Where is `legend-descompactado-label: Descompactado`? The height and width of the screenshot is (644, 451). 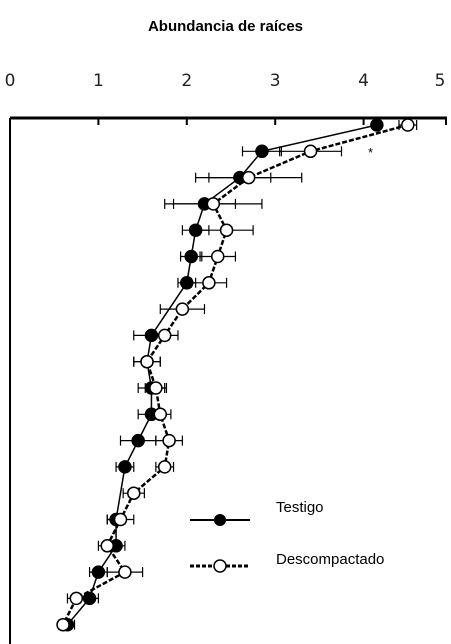
legend-descompactado-label: Descompactado is located at coordinates (330, 559).